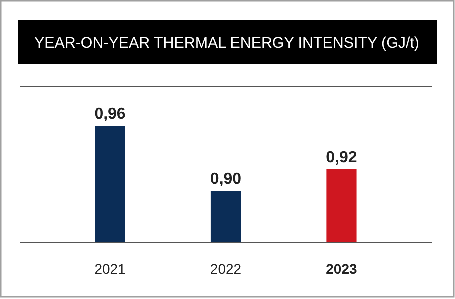 This screenshot has width=455, height=299. What do you see at coordinates (342, 269) in the screenshot?
I see `x-tick-label: 2023` at bounding box center [342, 269].